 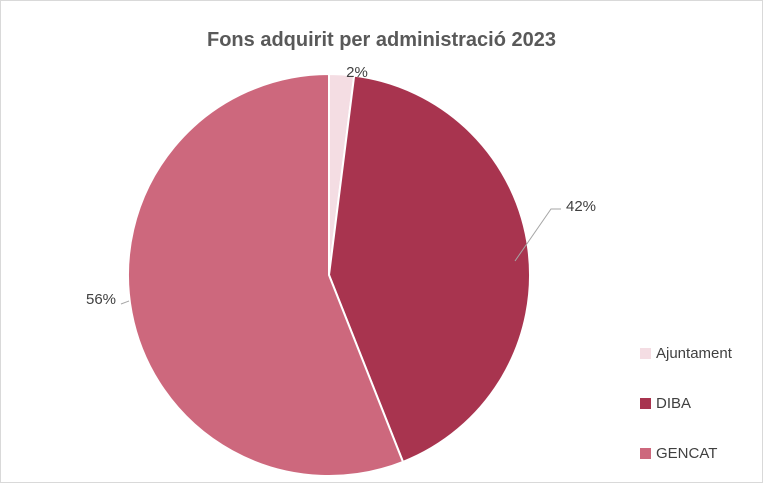 I want to click on data-label-ajuntament: 2%, so click(x=357, y=72).